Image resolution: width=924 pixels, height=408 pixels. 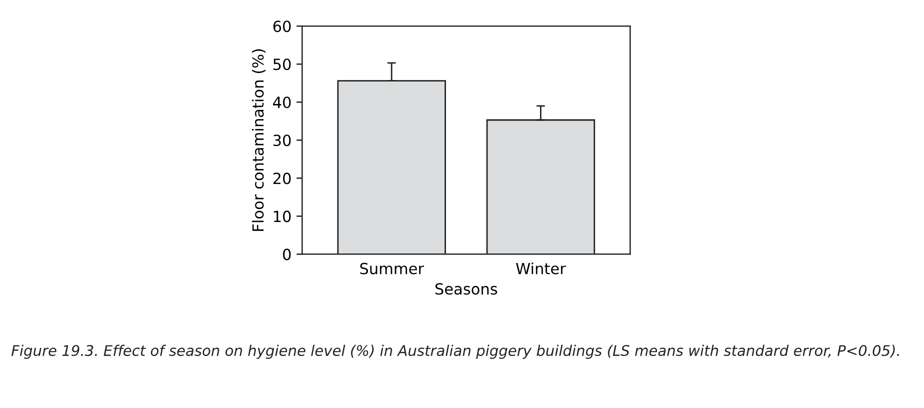 What do you see at coordinates (282, 140) in the screenshot?
I see `y-tick-label: 30` at bounding box center [282, 140].